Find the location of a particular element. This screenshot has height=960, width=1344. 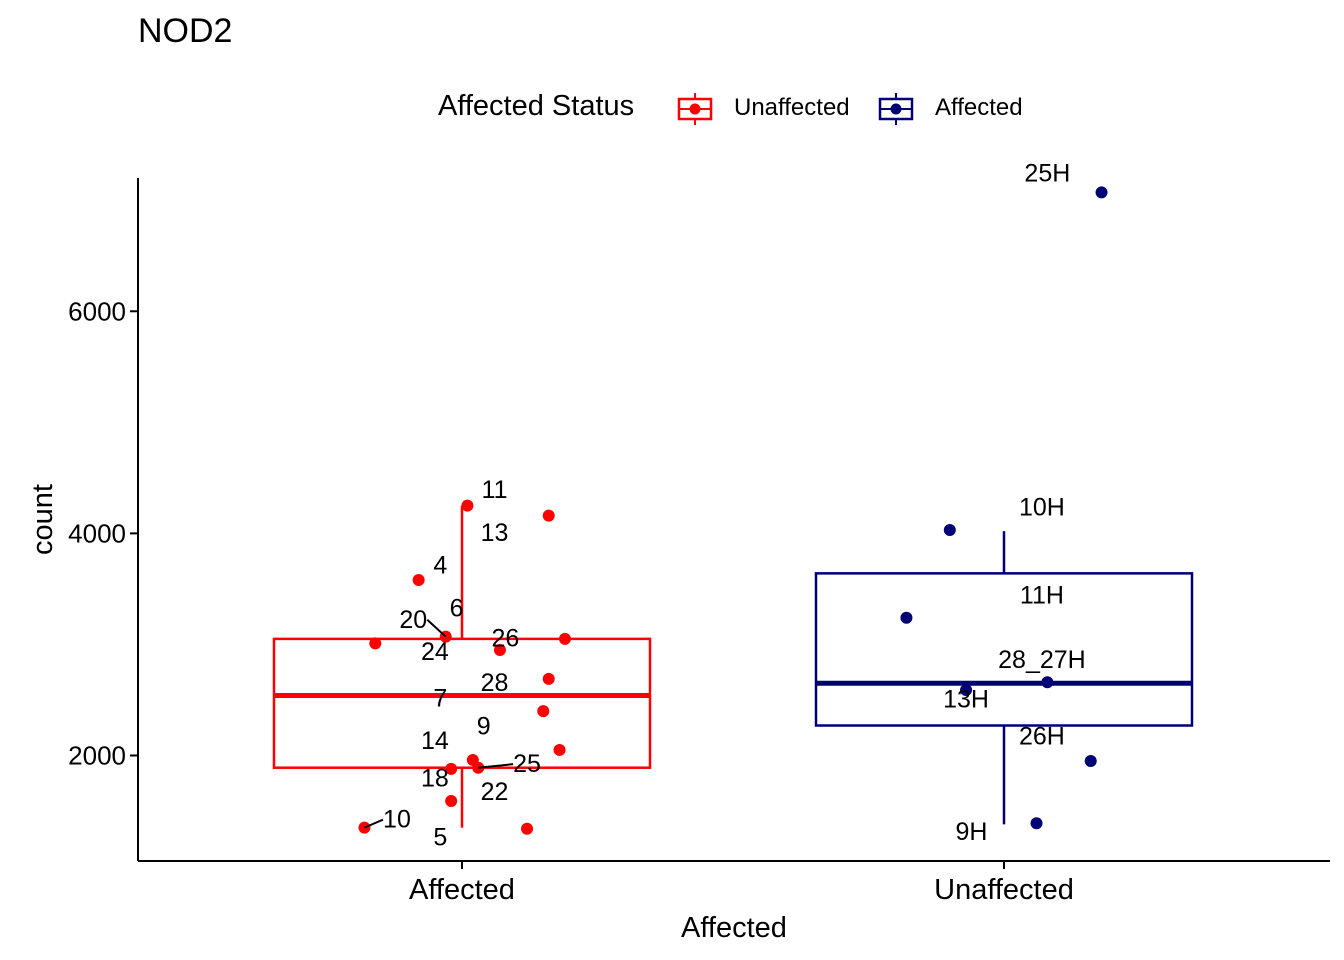

y-axis-title: count is located at coordinates (43, 519).